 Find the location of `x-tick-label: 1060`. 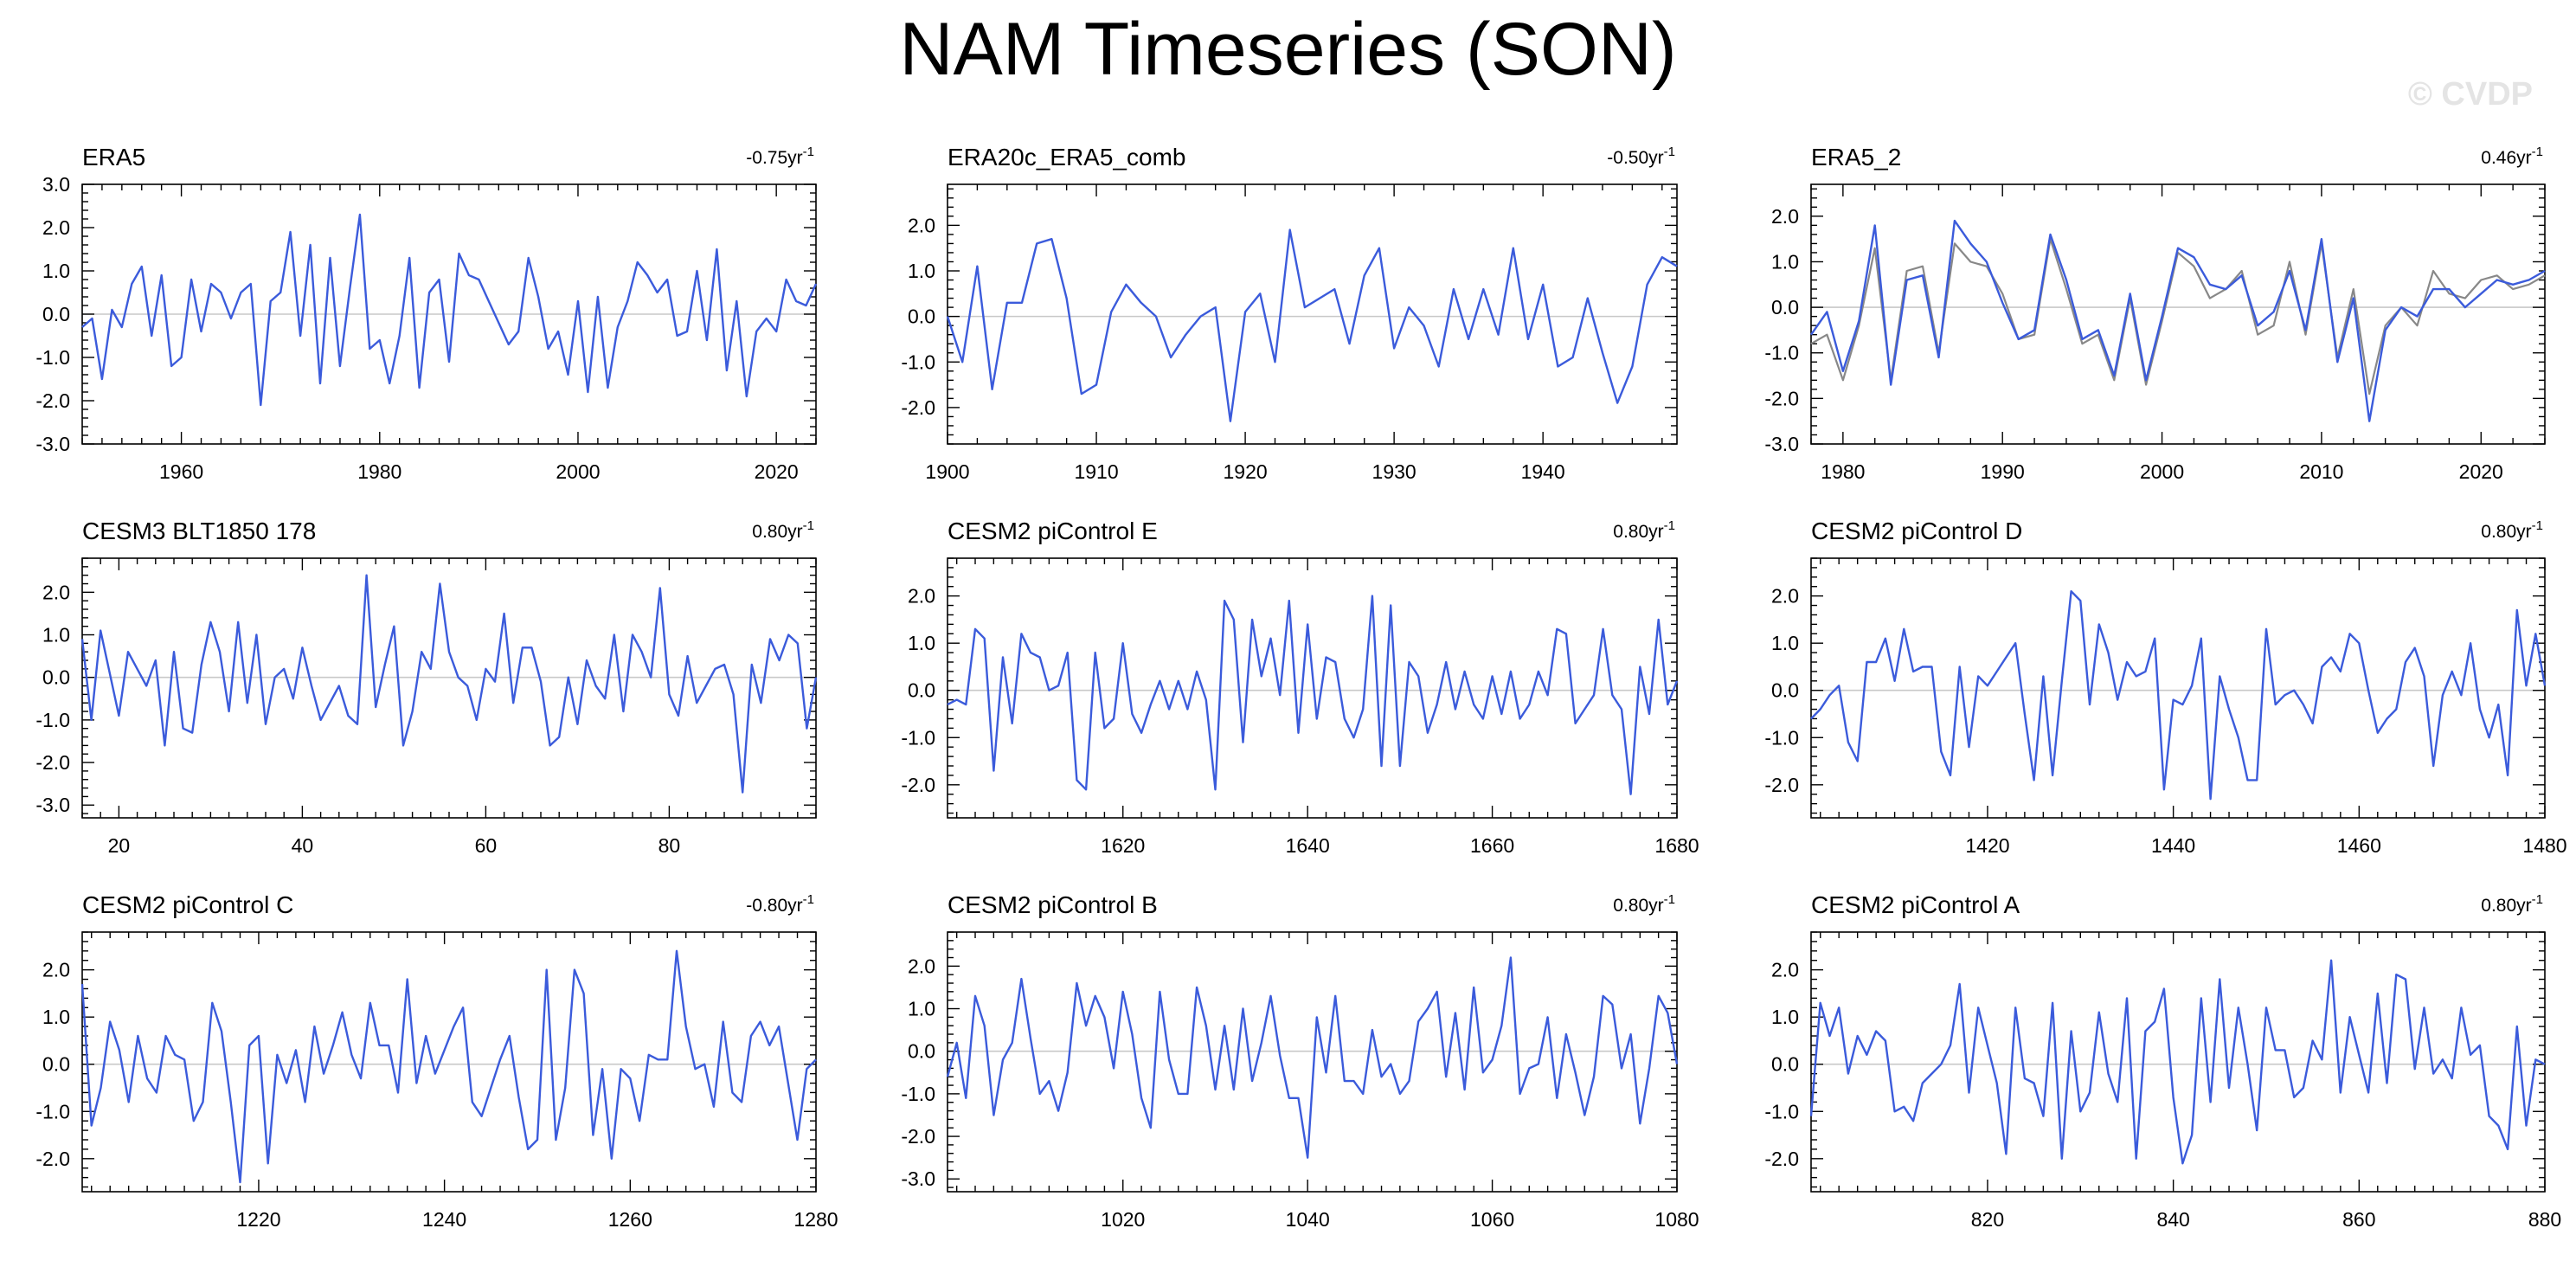

x-tick-label: 1060 is located at coordinates (1492, 1219).